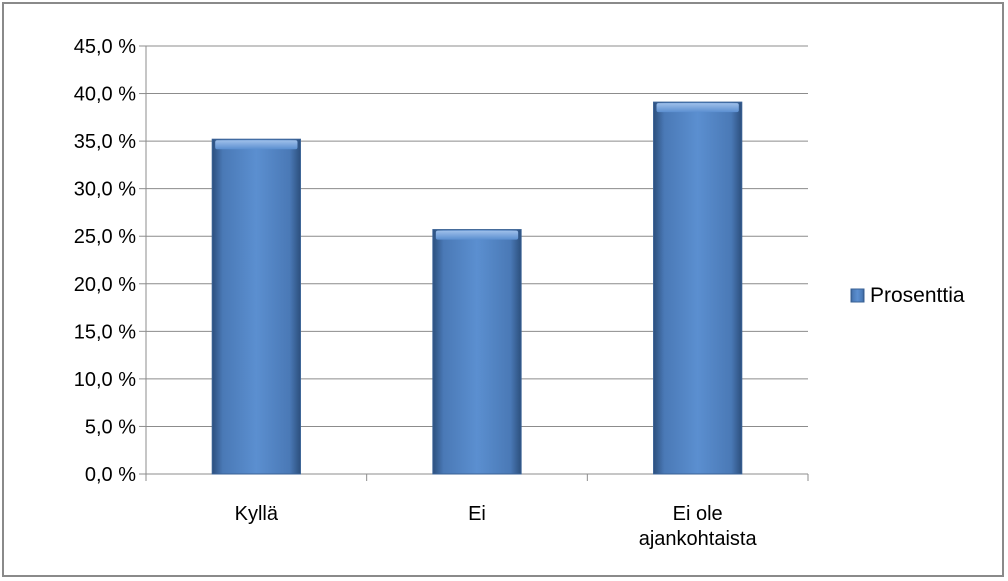  I want to click on y-tick-label: 20,0 %, so click(105, 285).